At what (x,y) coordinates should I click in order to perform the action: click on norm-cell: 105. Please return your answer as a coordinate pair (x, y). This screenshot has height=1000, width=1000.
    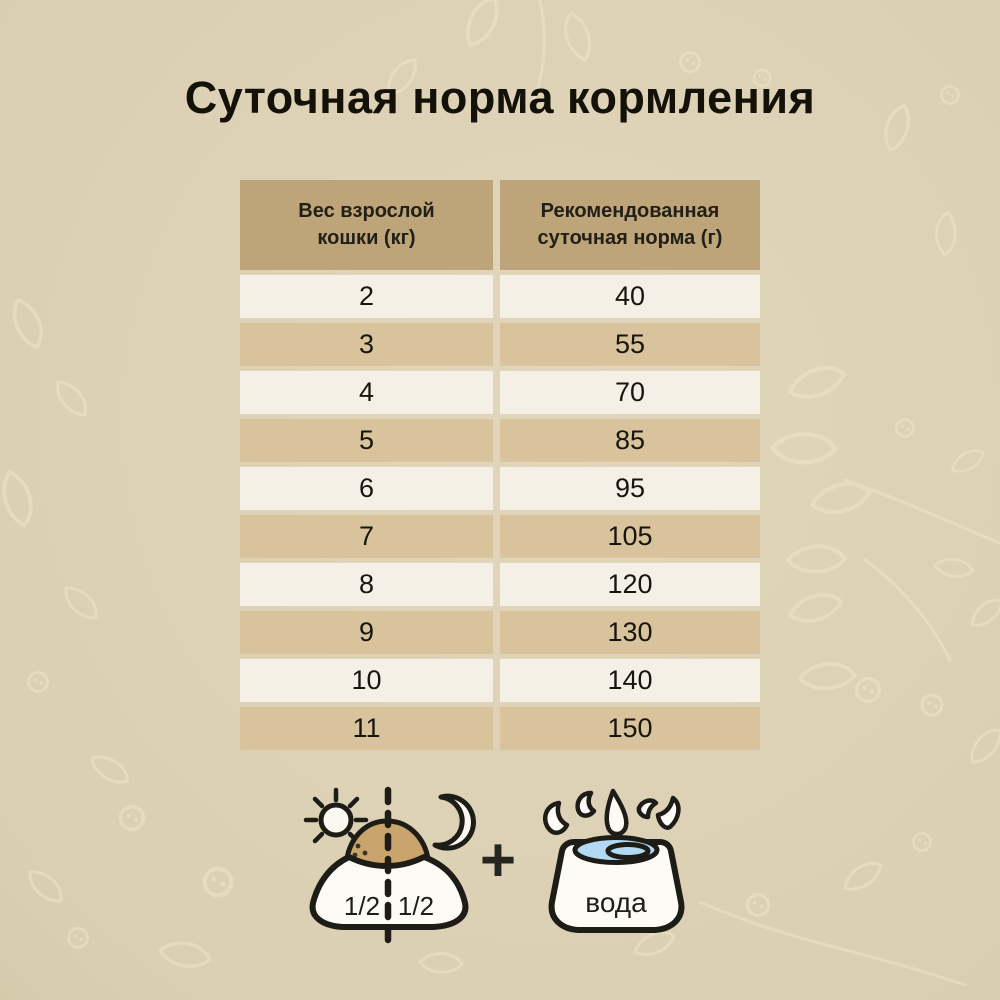
    Looking at the image, I should click on (630, 536).